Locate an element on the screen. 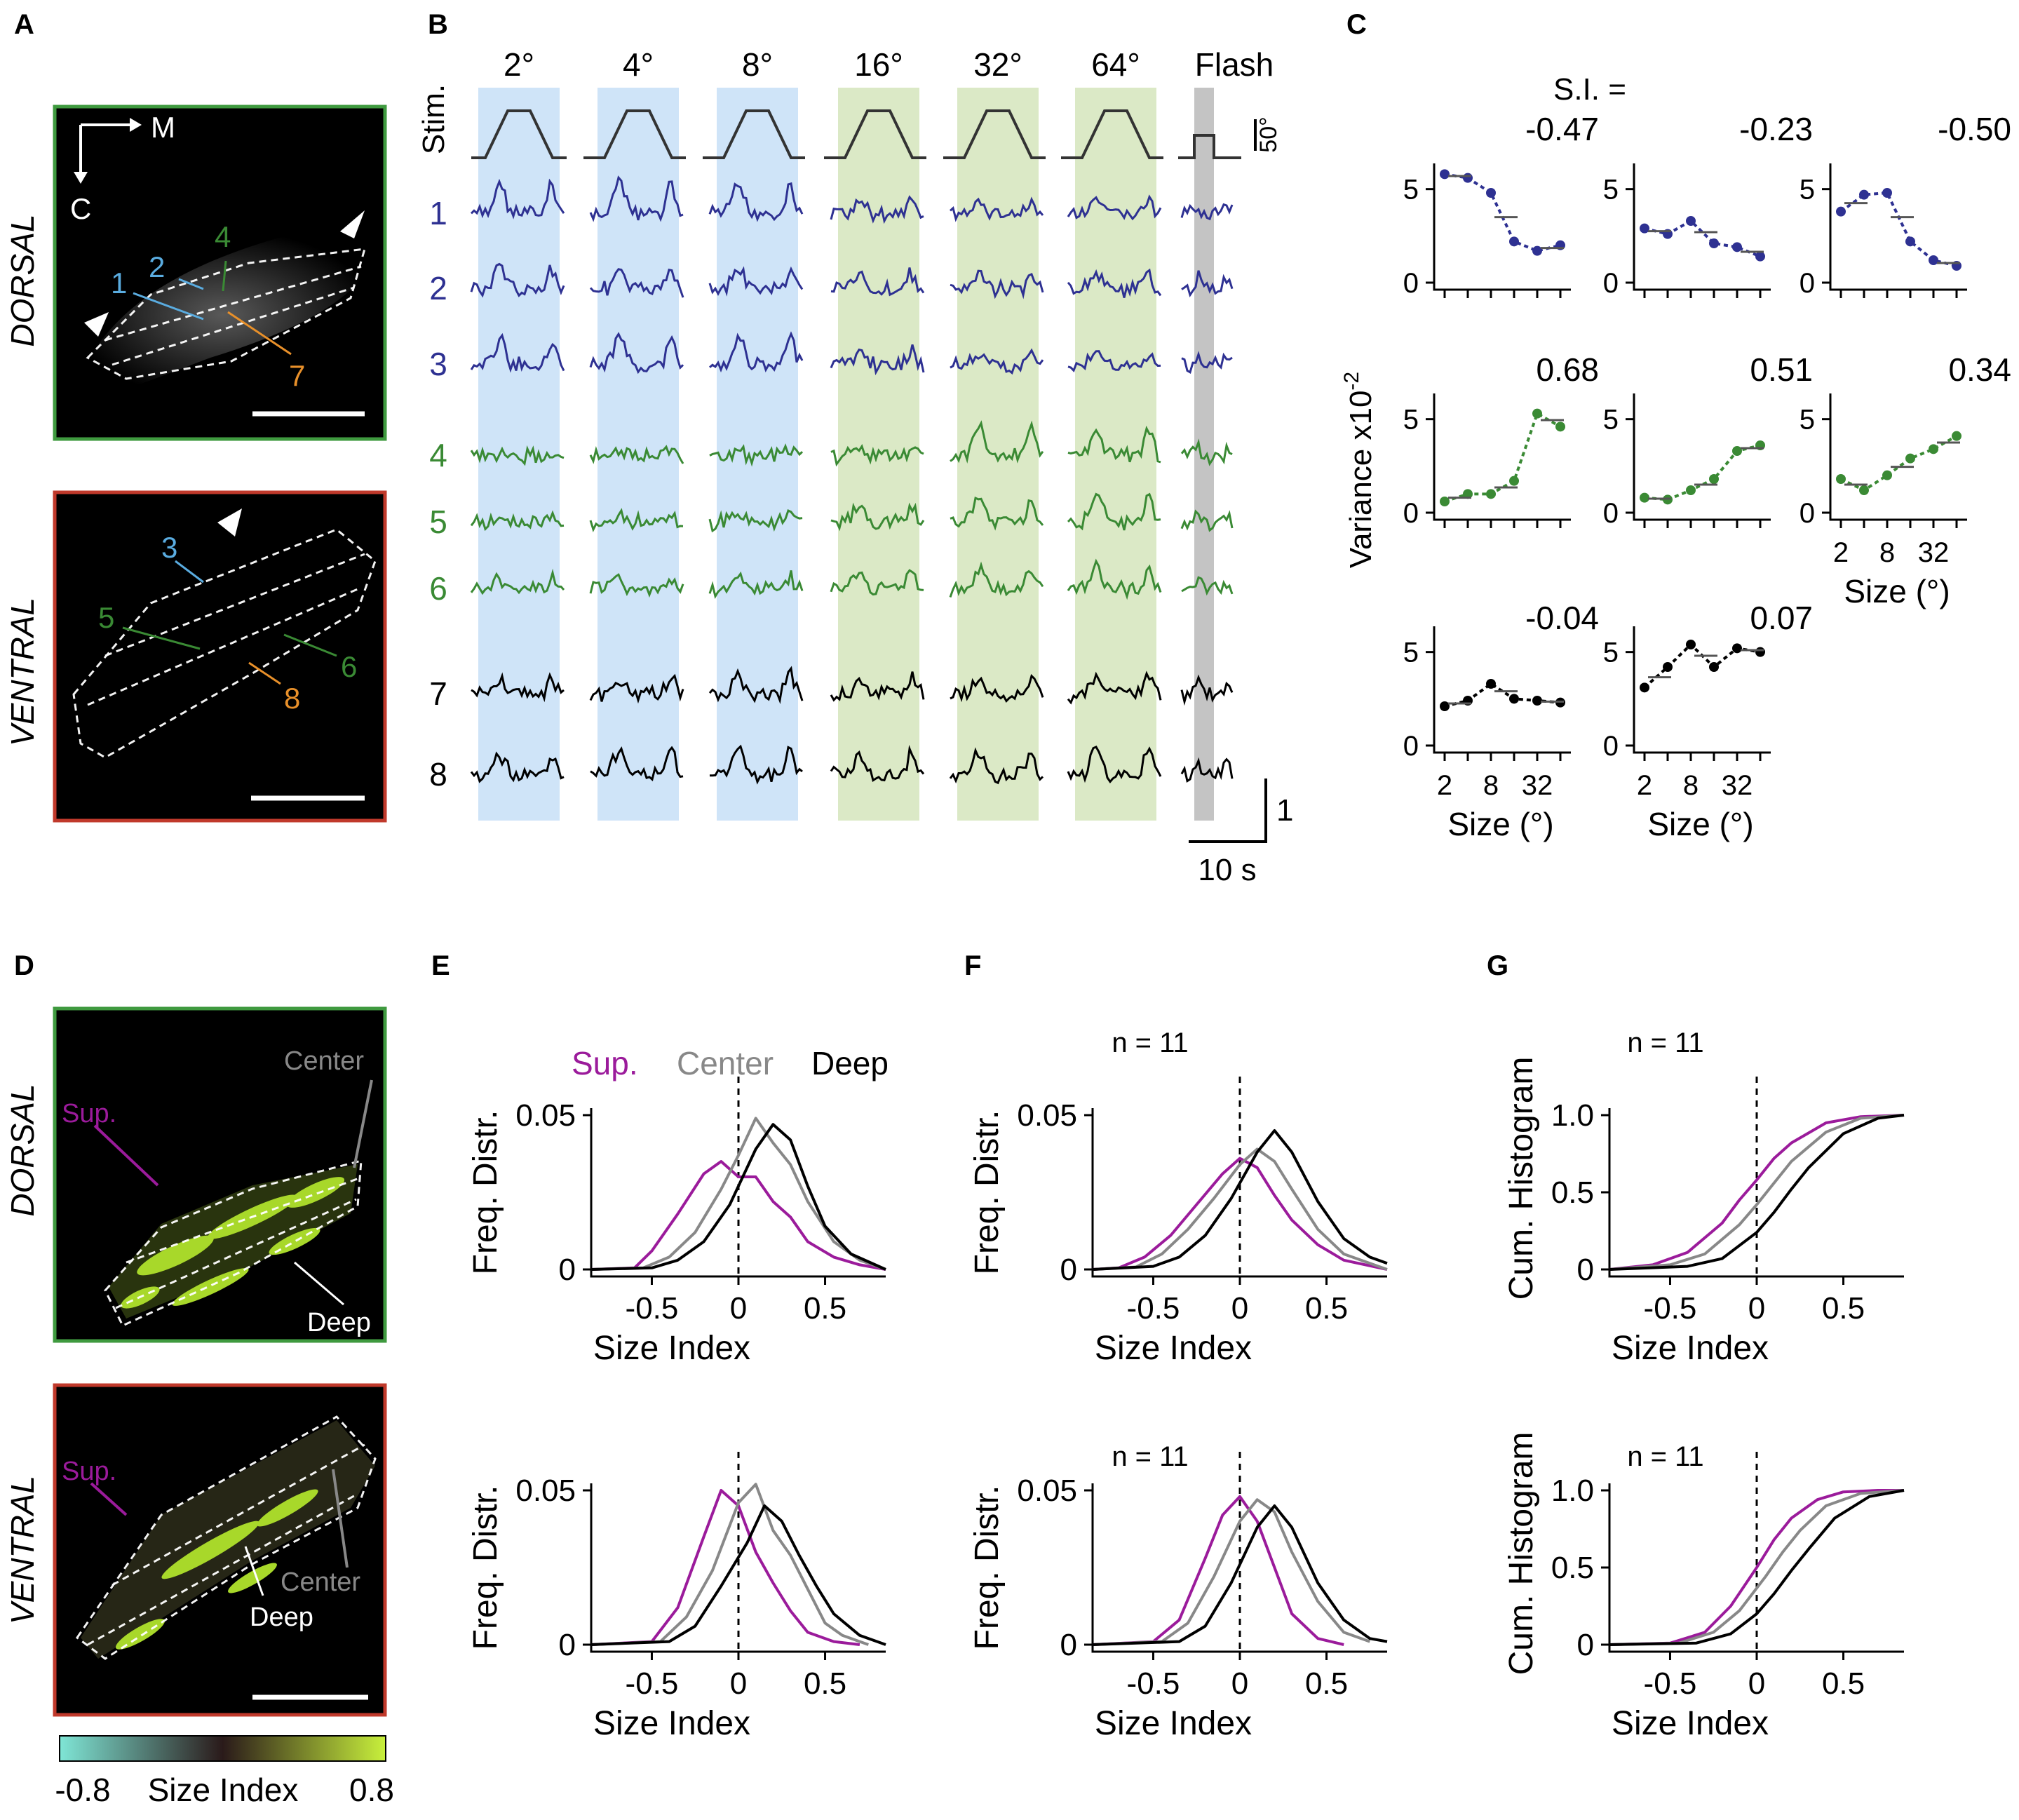 Image resolution: width=2019 pixels, height=1820 pixels. size-index-value: -0.04 is located at coordinates (1562, 618).